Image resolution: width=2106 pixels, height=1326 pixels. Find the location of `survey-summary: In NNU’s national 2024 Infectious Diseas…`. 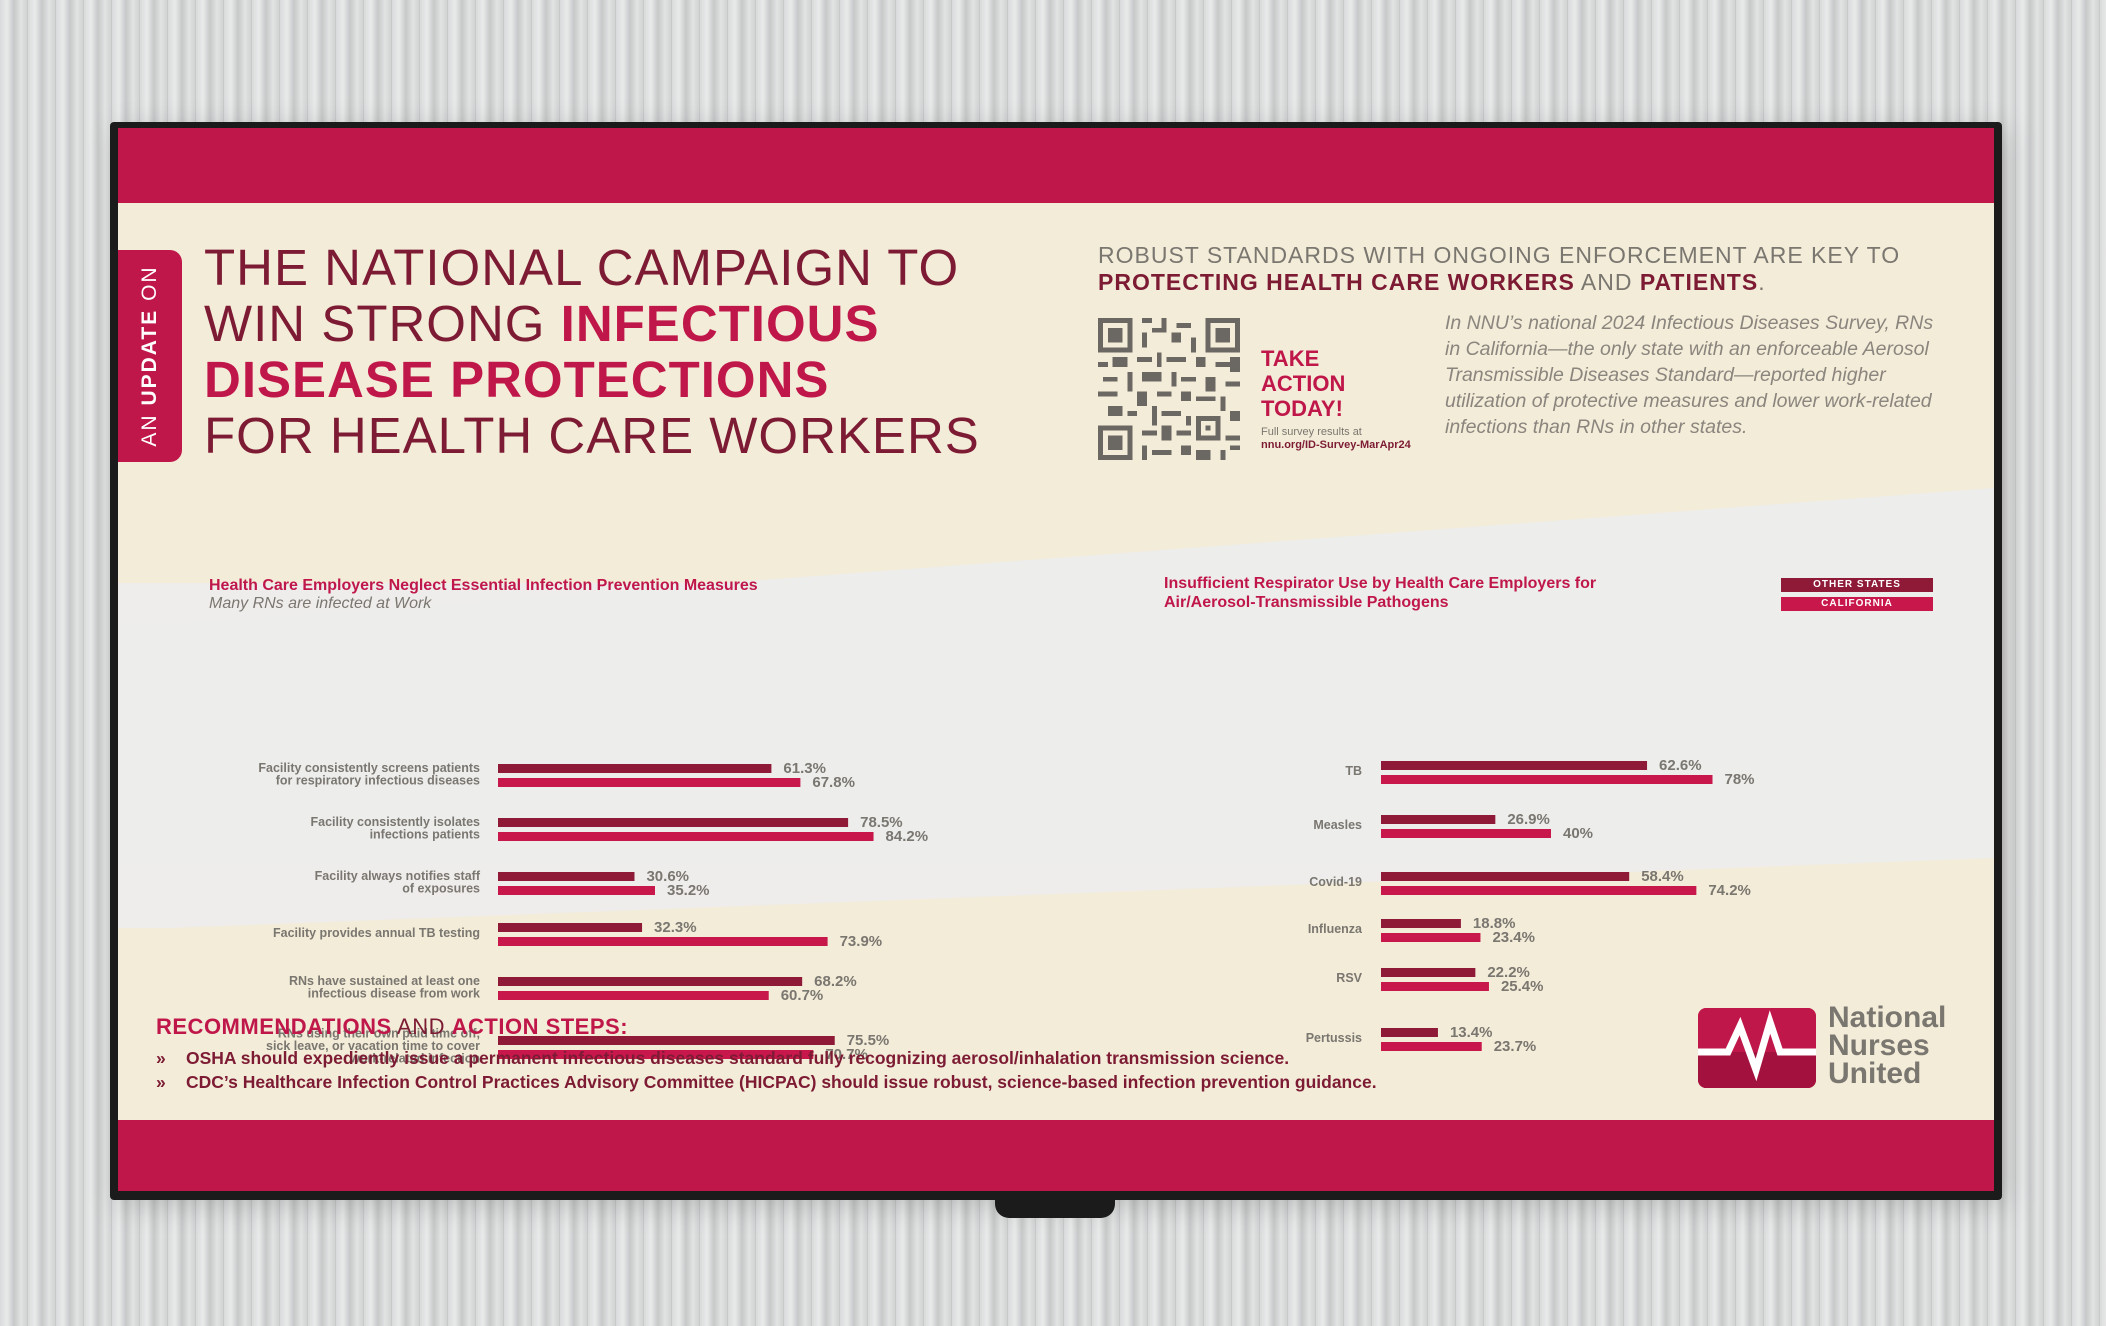

survey-summary: In NNU’s national 2024 Infectious Diseas… is located at coordinates (1689, 375).